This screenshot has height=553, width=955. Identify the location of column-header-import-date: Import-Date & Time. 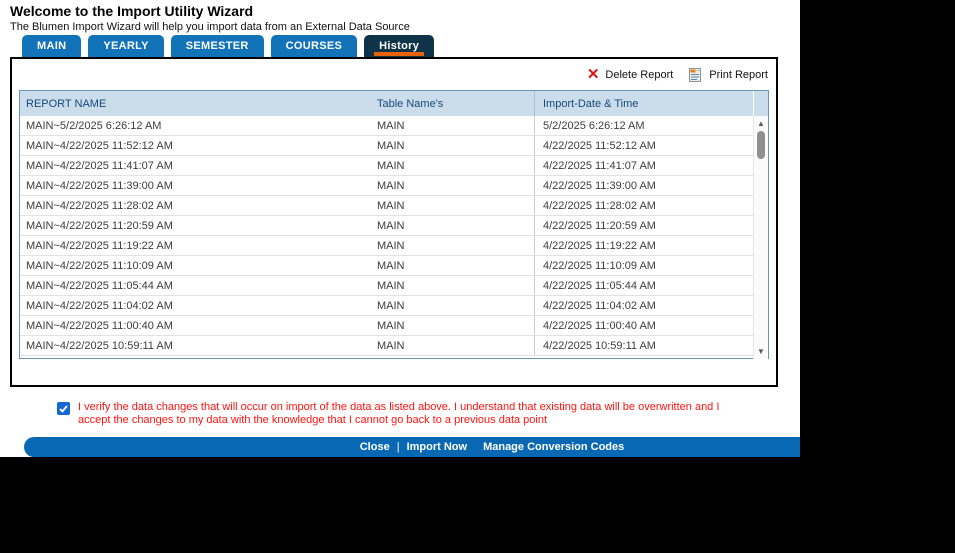
(643, 103).